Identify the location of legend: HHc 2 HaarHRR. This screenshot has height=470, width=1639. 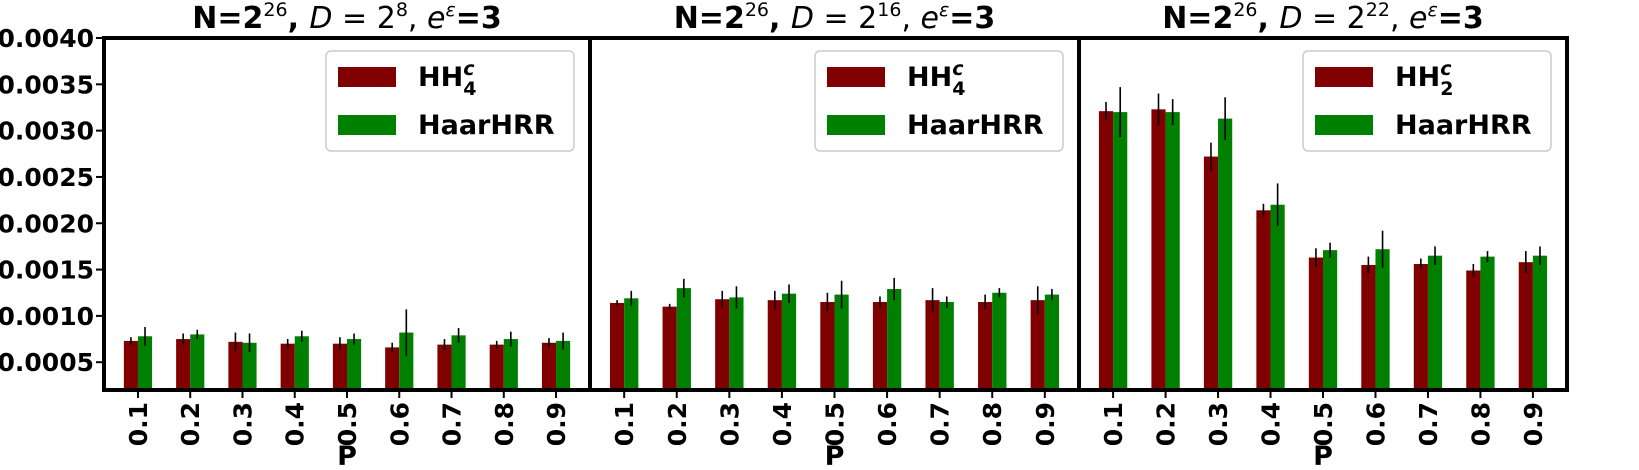
(1427, 101).